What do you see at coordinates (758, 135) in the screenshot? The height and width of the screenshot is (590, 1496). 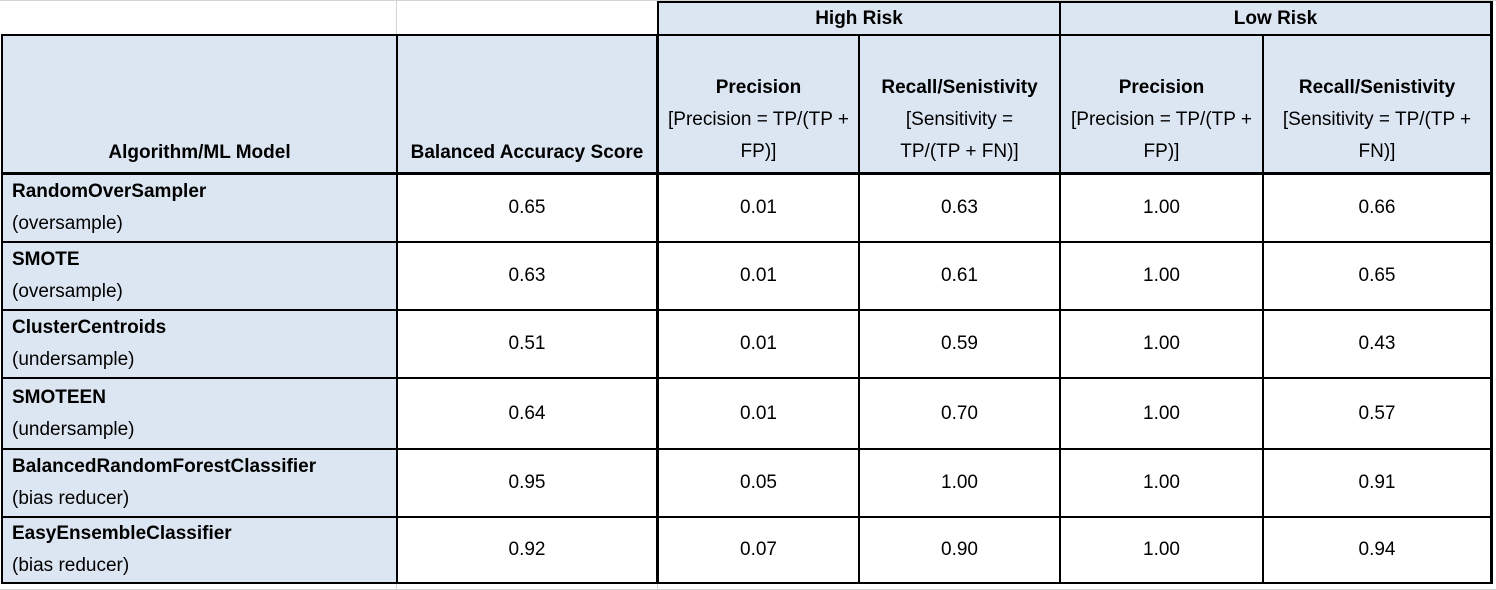 I see `header-hr-precision-formula: [Precision = TP/(TP + FP)]` at bounding box center [758, 135].